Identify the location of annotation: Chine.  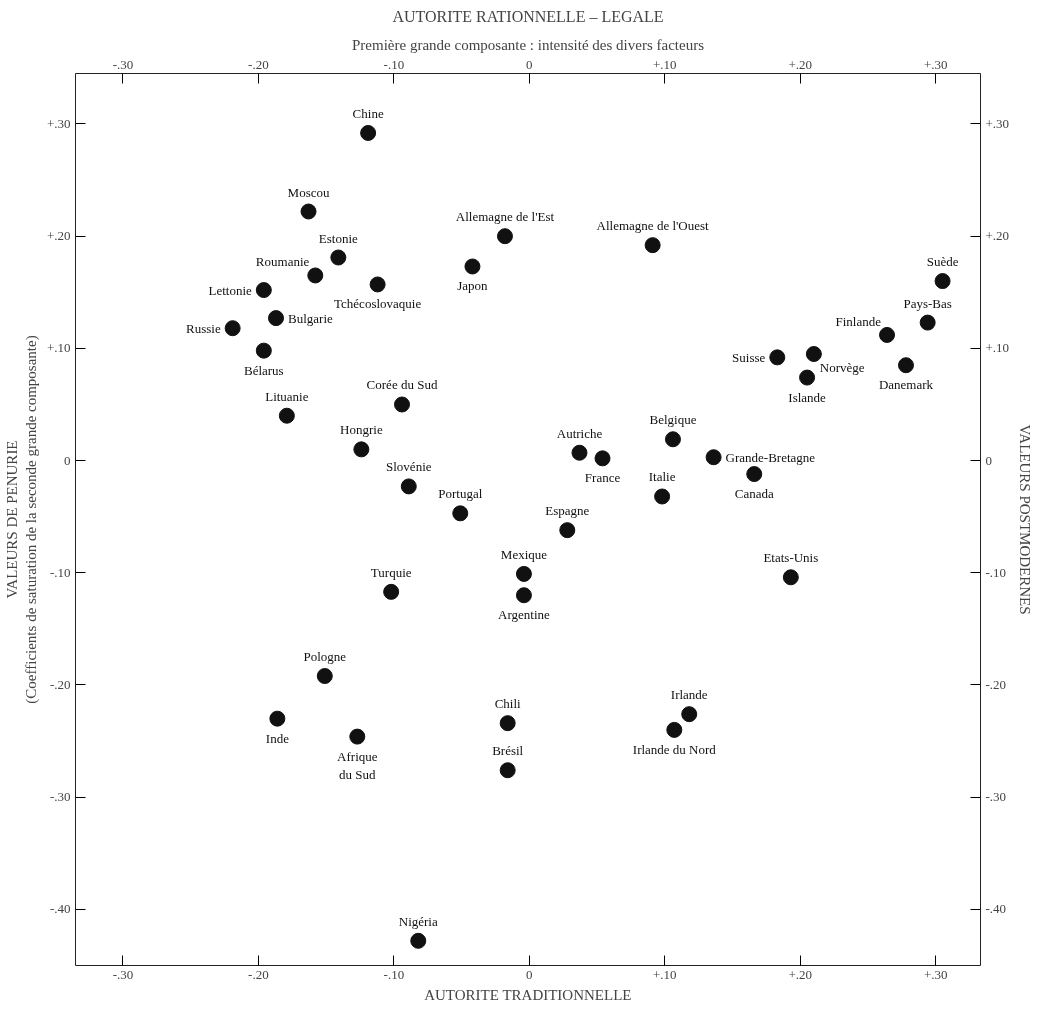
(368, 113).